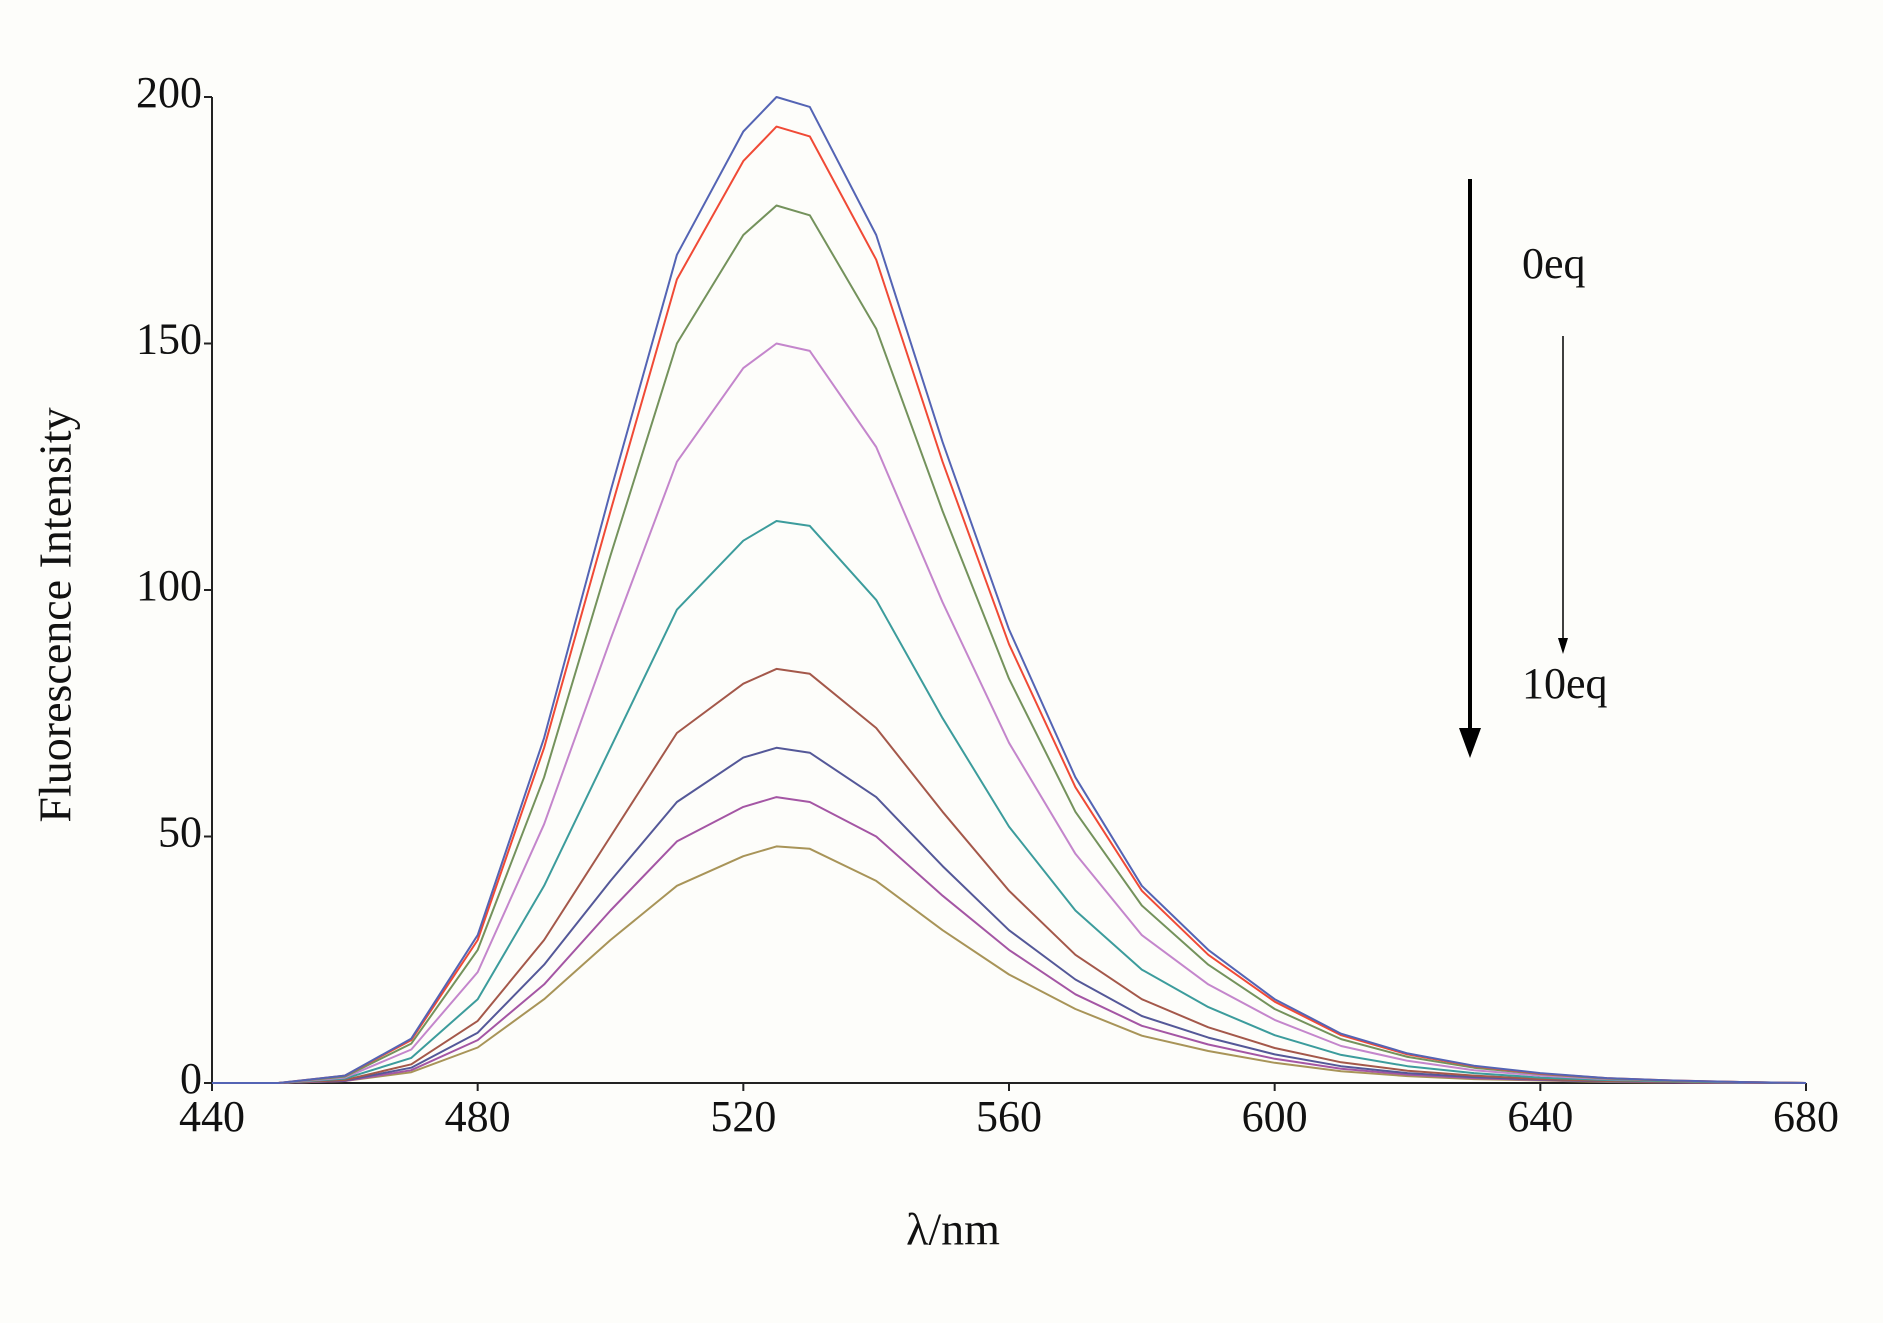 Image resolution: width=1883 pixels, height=1323 pixels. Describe the element at coordinates (1554, 263) in the screenshot. I see `annotation: 0eq` at that location.